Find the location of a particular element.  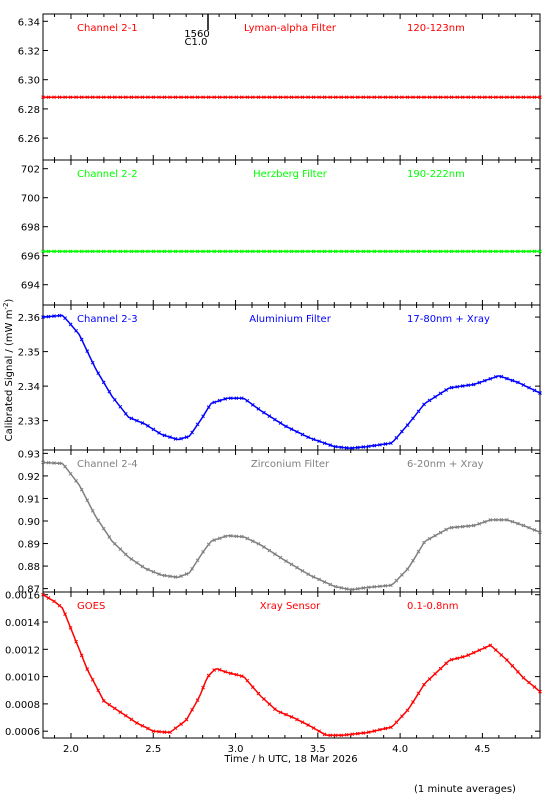

panel-channel-label: Channel 2-4 is located at coordinates (107, 464).